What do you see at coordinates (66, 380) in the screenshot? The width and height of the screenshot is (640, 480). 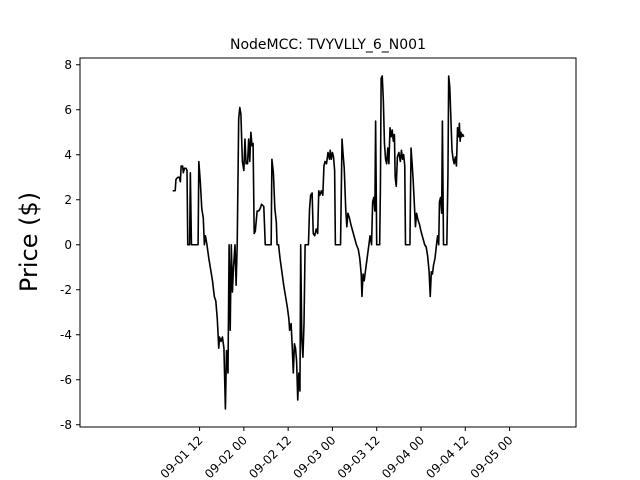 I see `y-tick-label: -6` at bounding box center [66, 380].